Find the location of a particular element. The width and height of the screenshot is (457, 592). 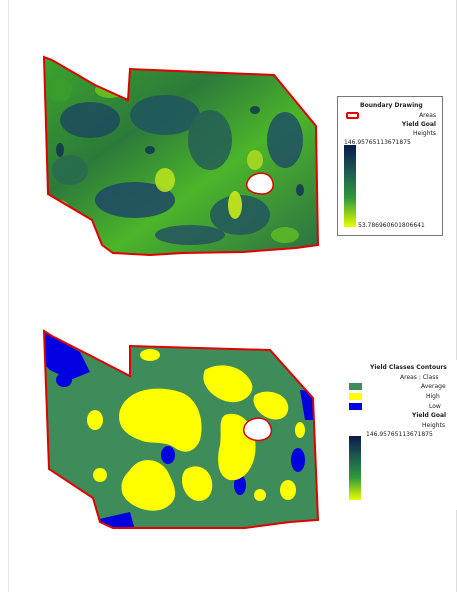

excluded-area is located at coordinates (259, 183).